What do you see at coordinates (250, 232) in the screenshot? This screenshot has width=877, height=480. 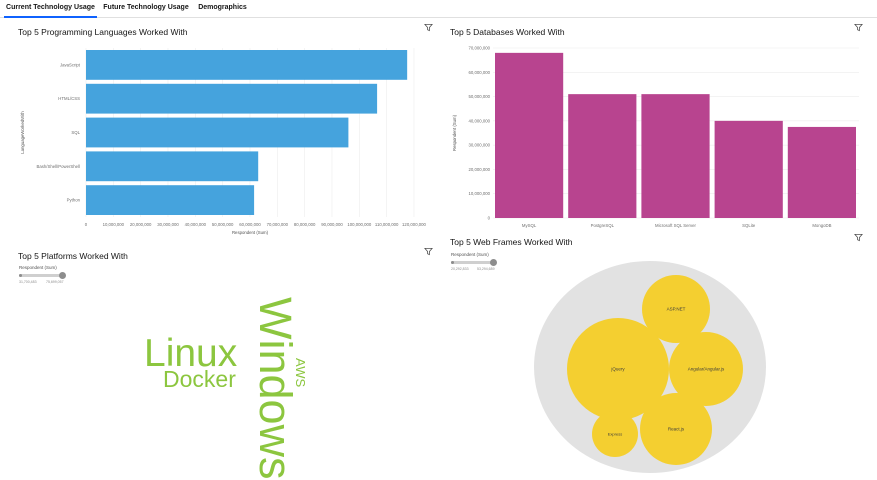 I see `x-axis-label: Respondent (Sum)` at bounding box center [250, 232].